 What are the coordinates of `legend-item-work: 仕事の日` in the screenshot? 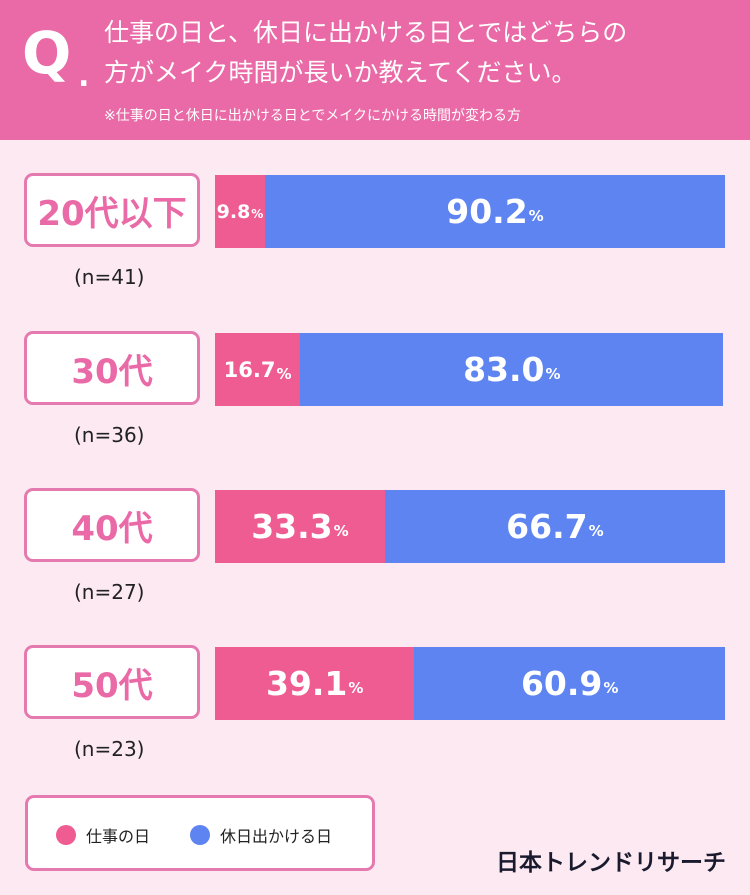 It's located at (103, 835).